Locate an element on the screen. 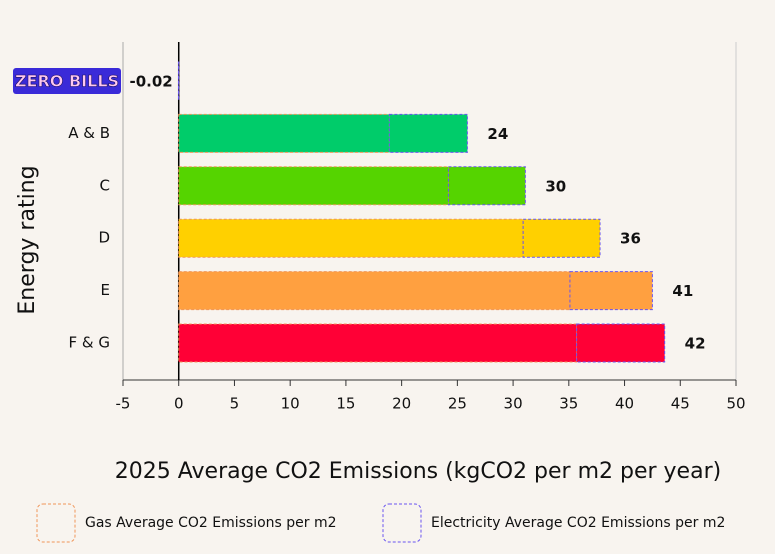  y-tick-label: D is located at coordinates (104, 238).